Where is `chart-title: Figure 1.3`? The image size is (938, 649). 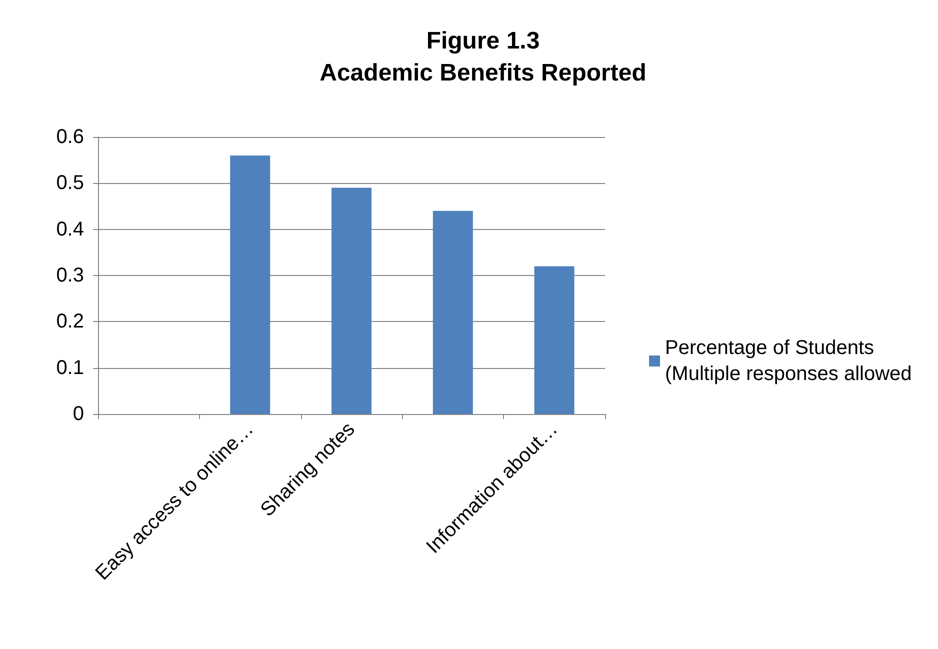 chart-title: Figure 1.3 is located at coordinates (483, 41).